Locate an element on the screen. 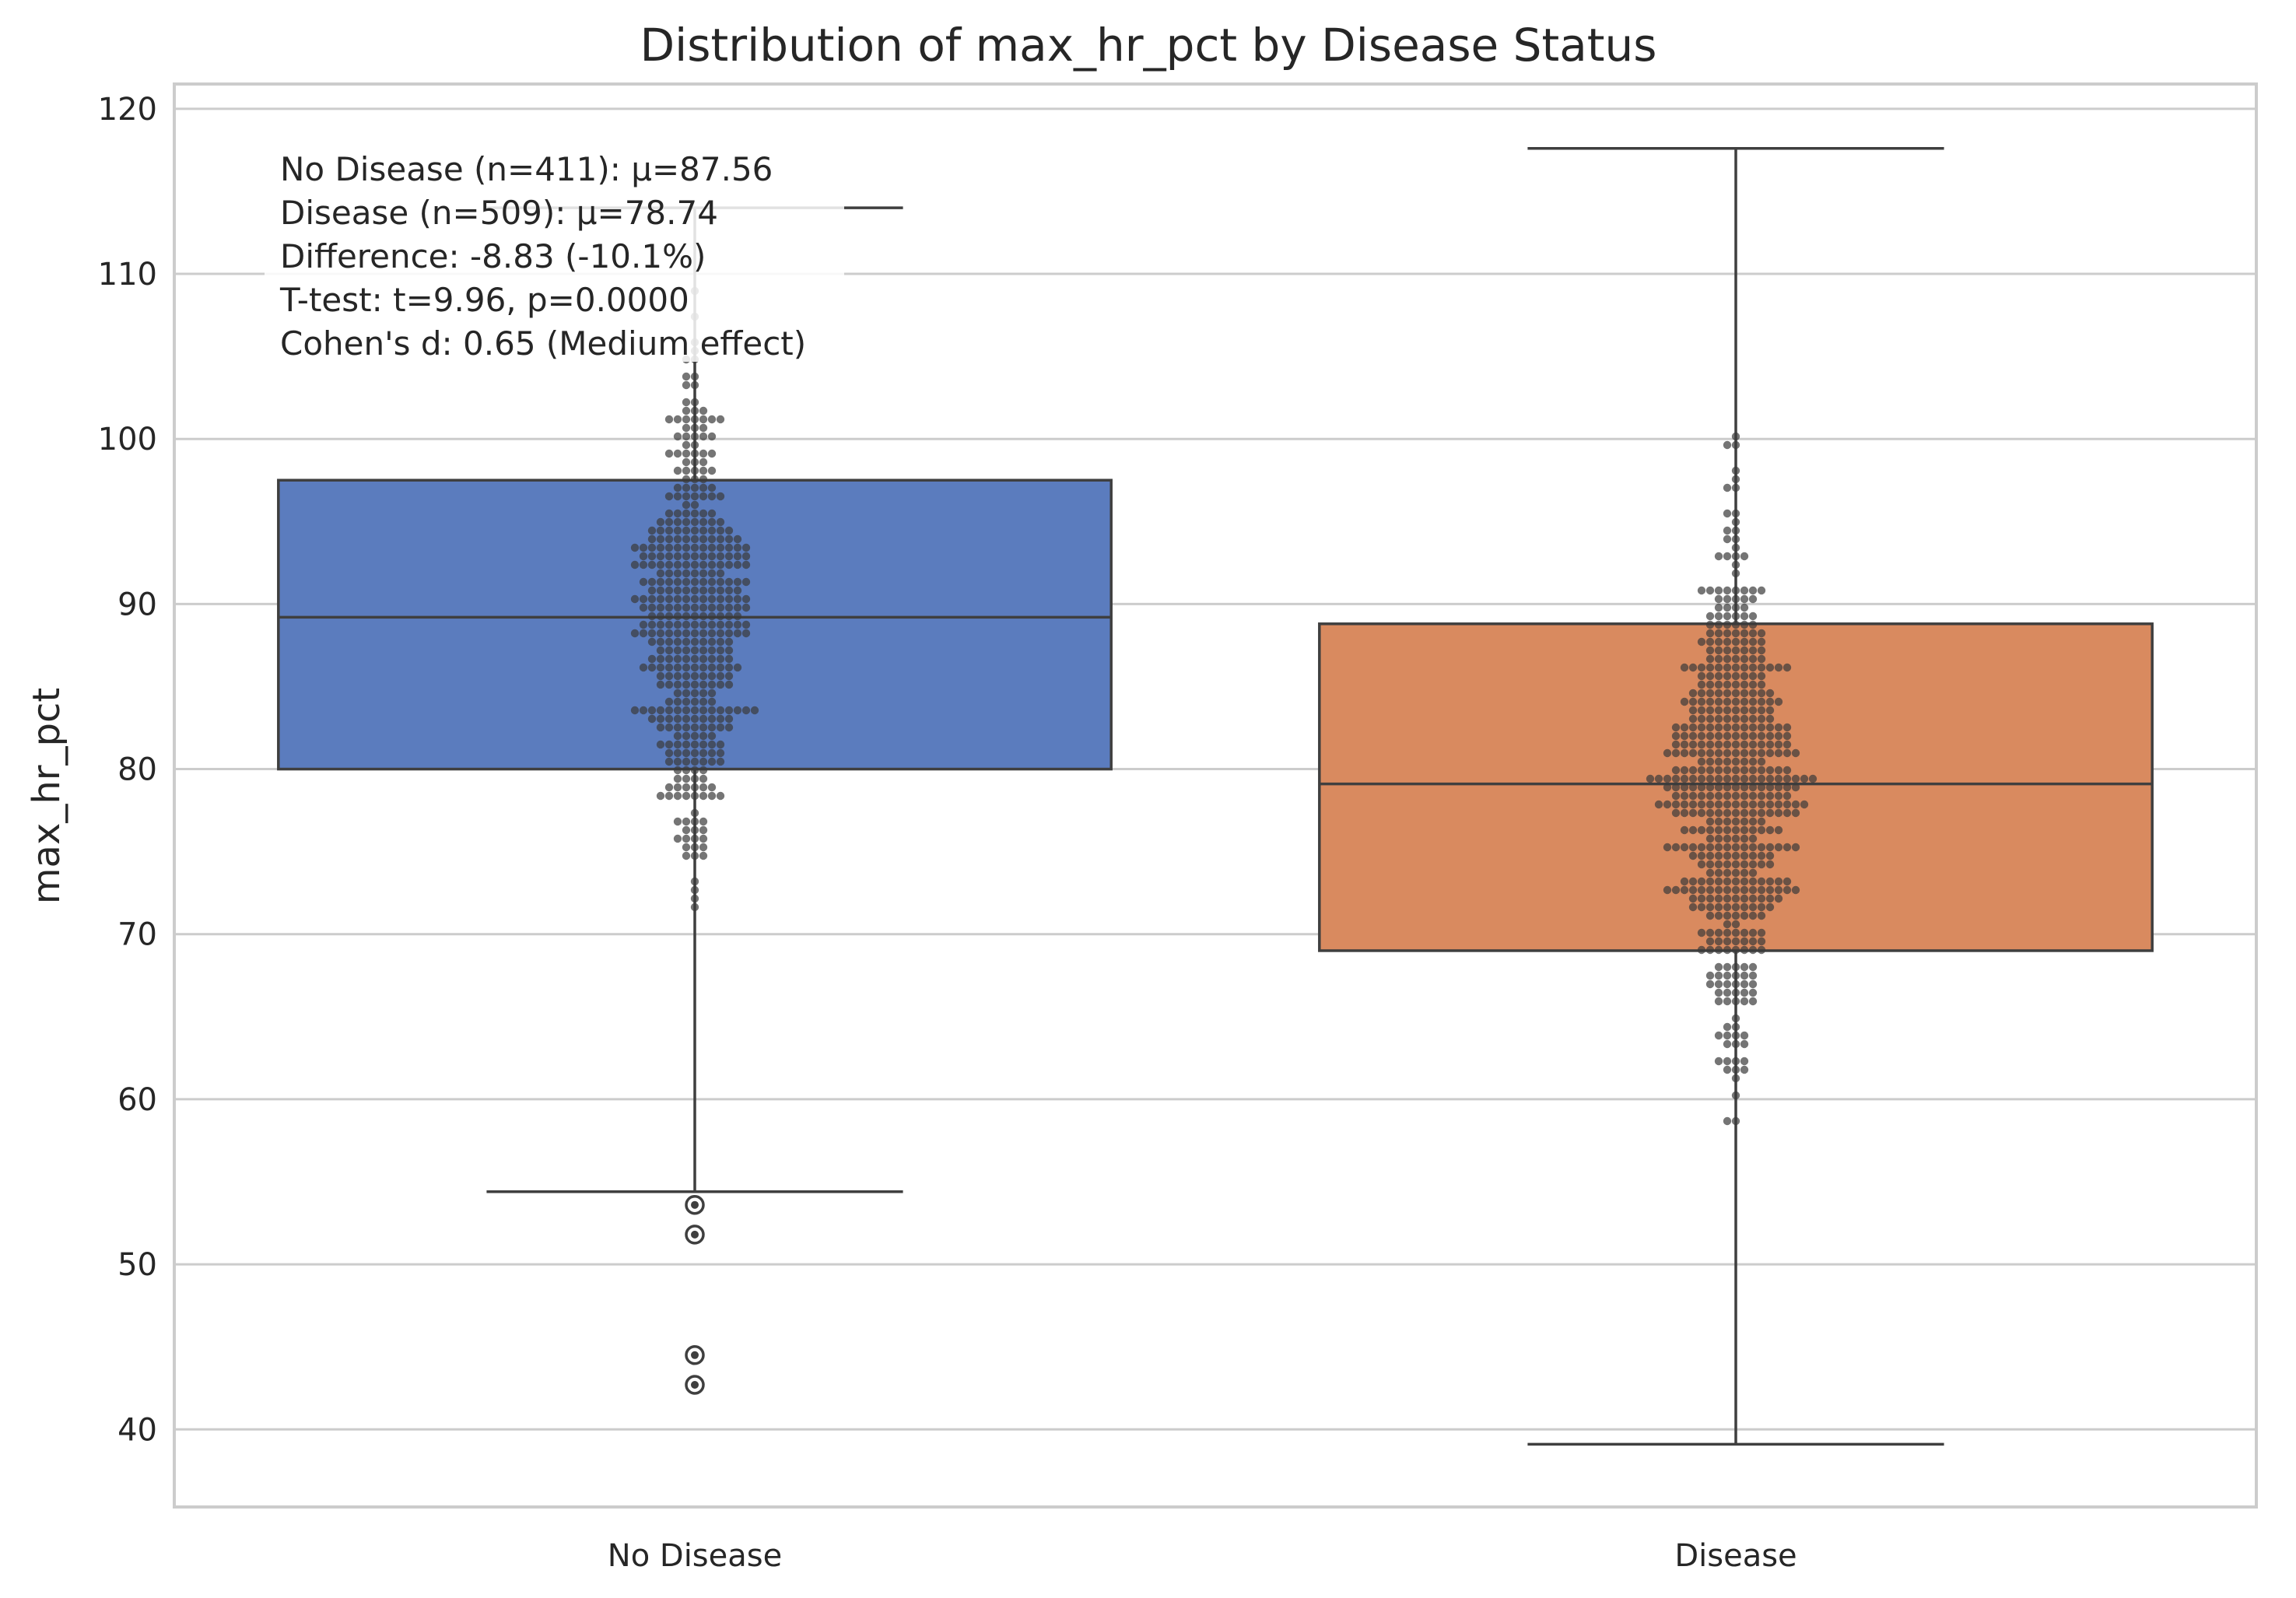  y-tick-label: 60 is located at coordinates (137, 1100).